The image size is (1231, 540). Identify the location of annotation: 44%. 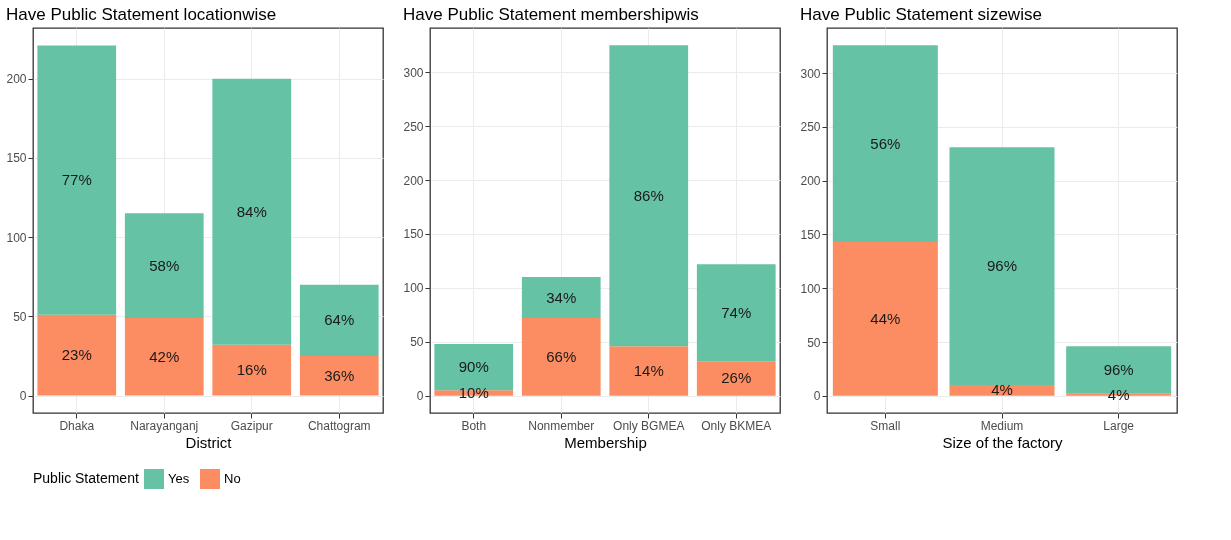
(885, 318).